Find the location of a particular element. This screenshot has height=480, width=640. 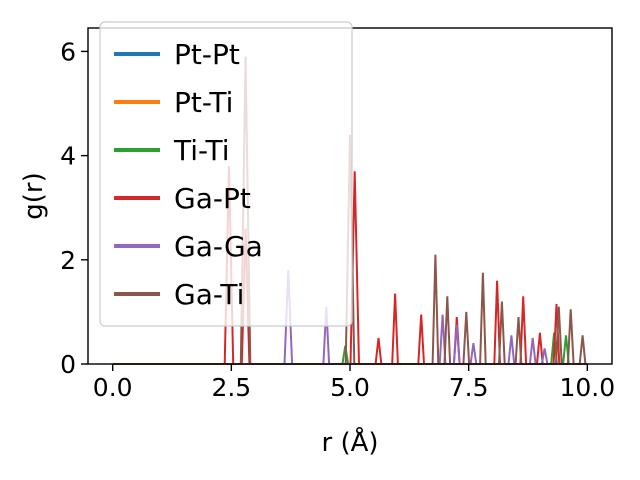

x-tick-label: 5.0 is located at coordinates (350, 387).